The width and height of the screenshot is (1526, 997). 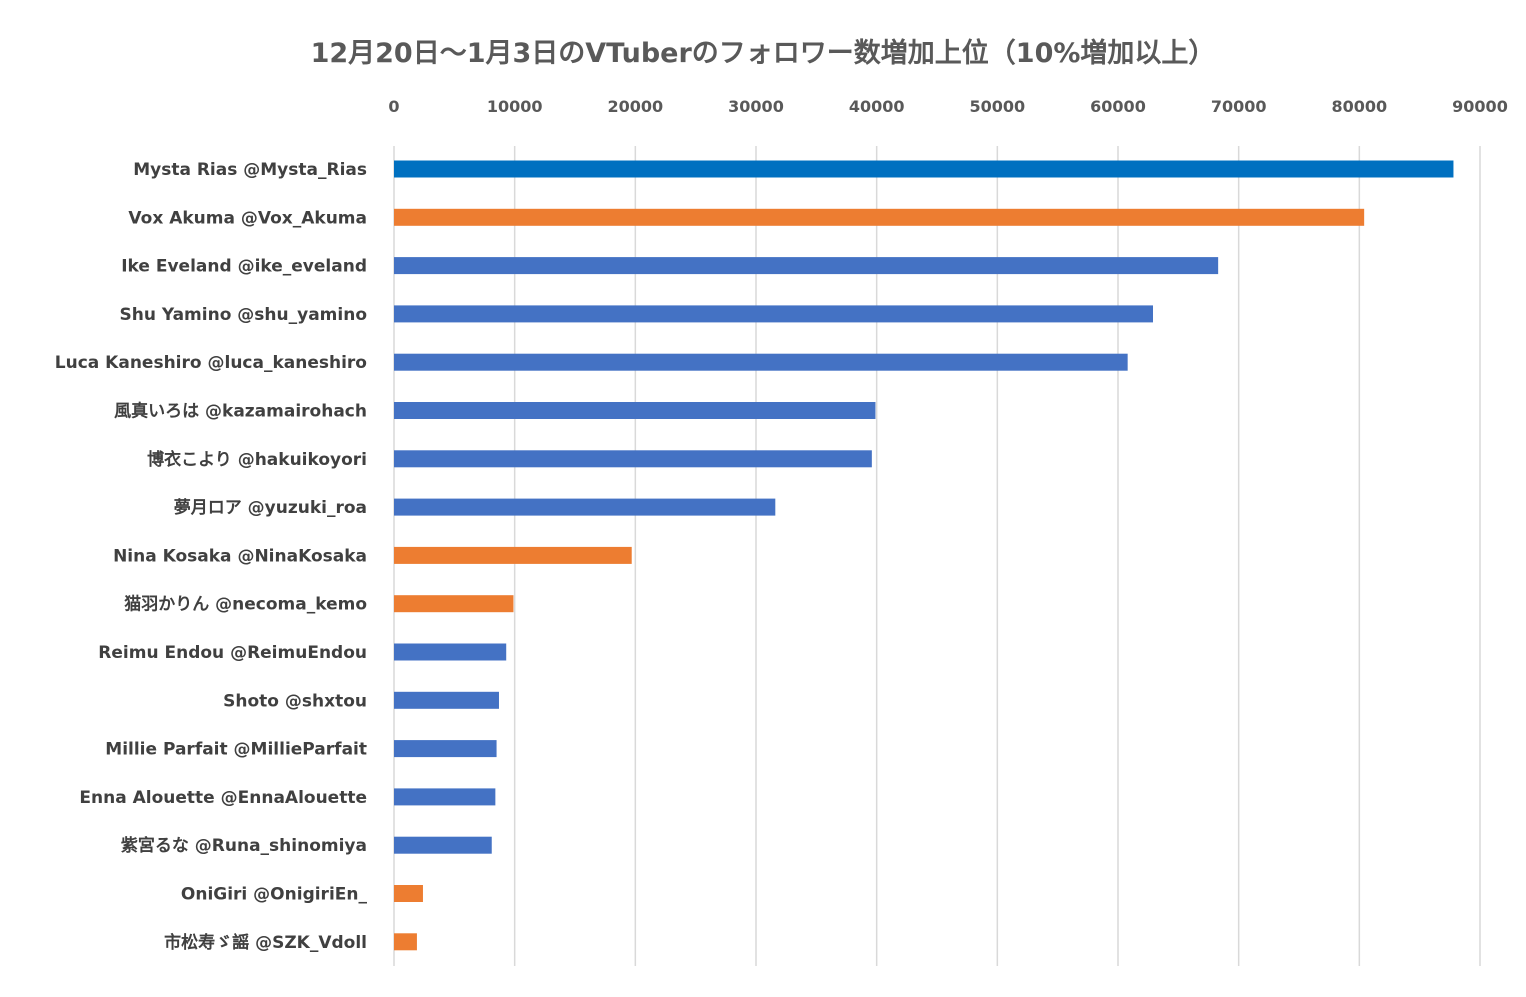 I want to click on x-tick-label: 0, so click(x=393, y=106).